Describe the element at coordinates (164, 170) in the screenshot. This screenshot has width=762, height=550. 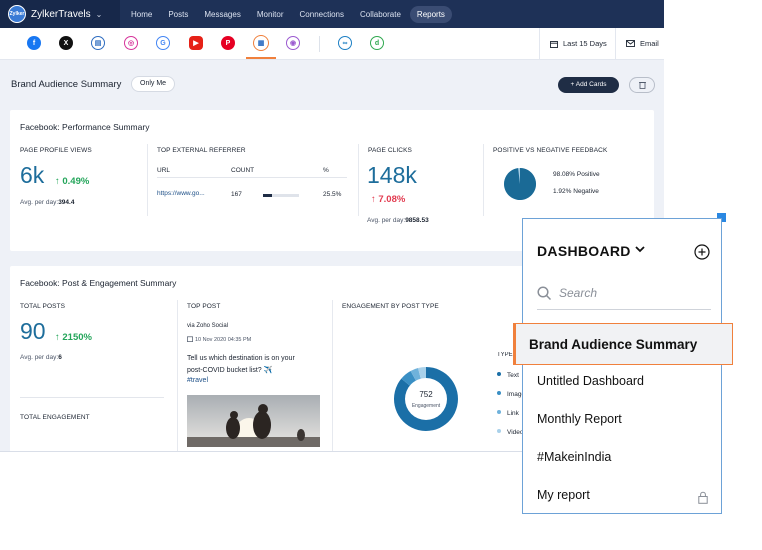
I see `column-header: URL` at that location.